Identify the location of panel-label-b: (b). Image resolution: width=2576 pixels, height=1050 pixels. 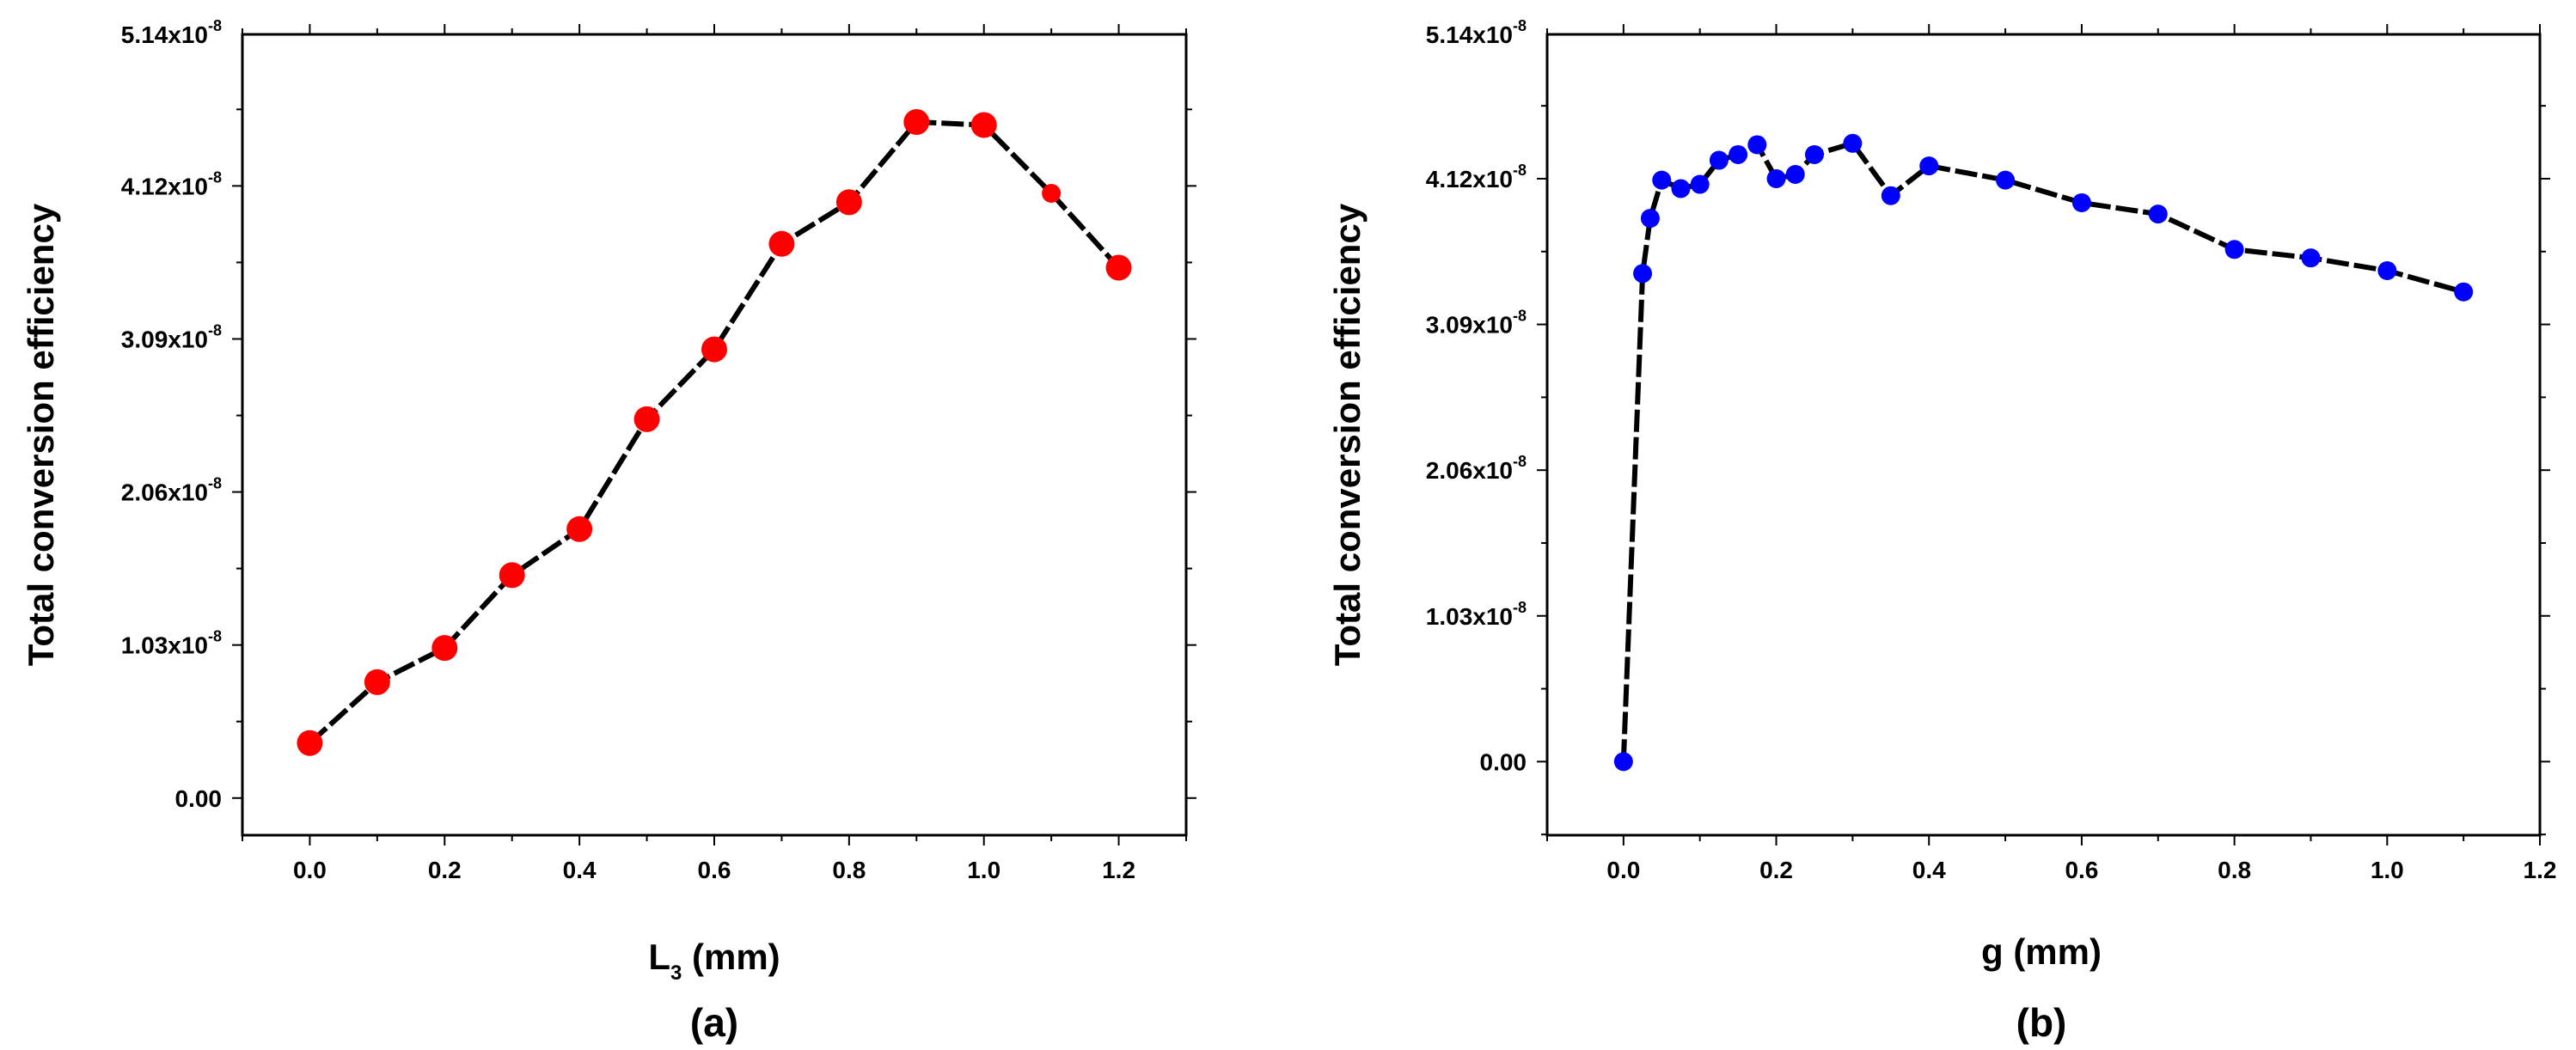
(2041, 1022).